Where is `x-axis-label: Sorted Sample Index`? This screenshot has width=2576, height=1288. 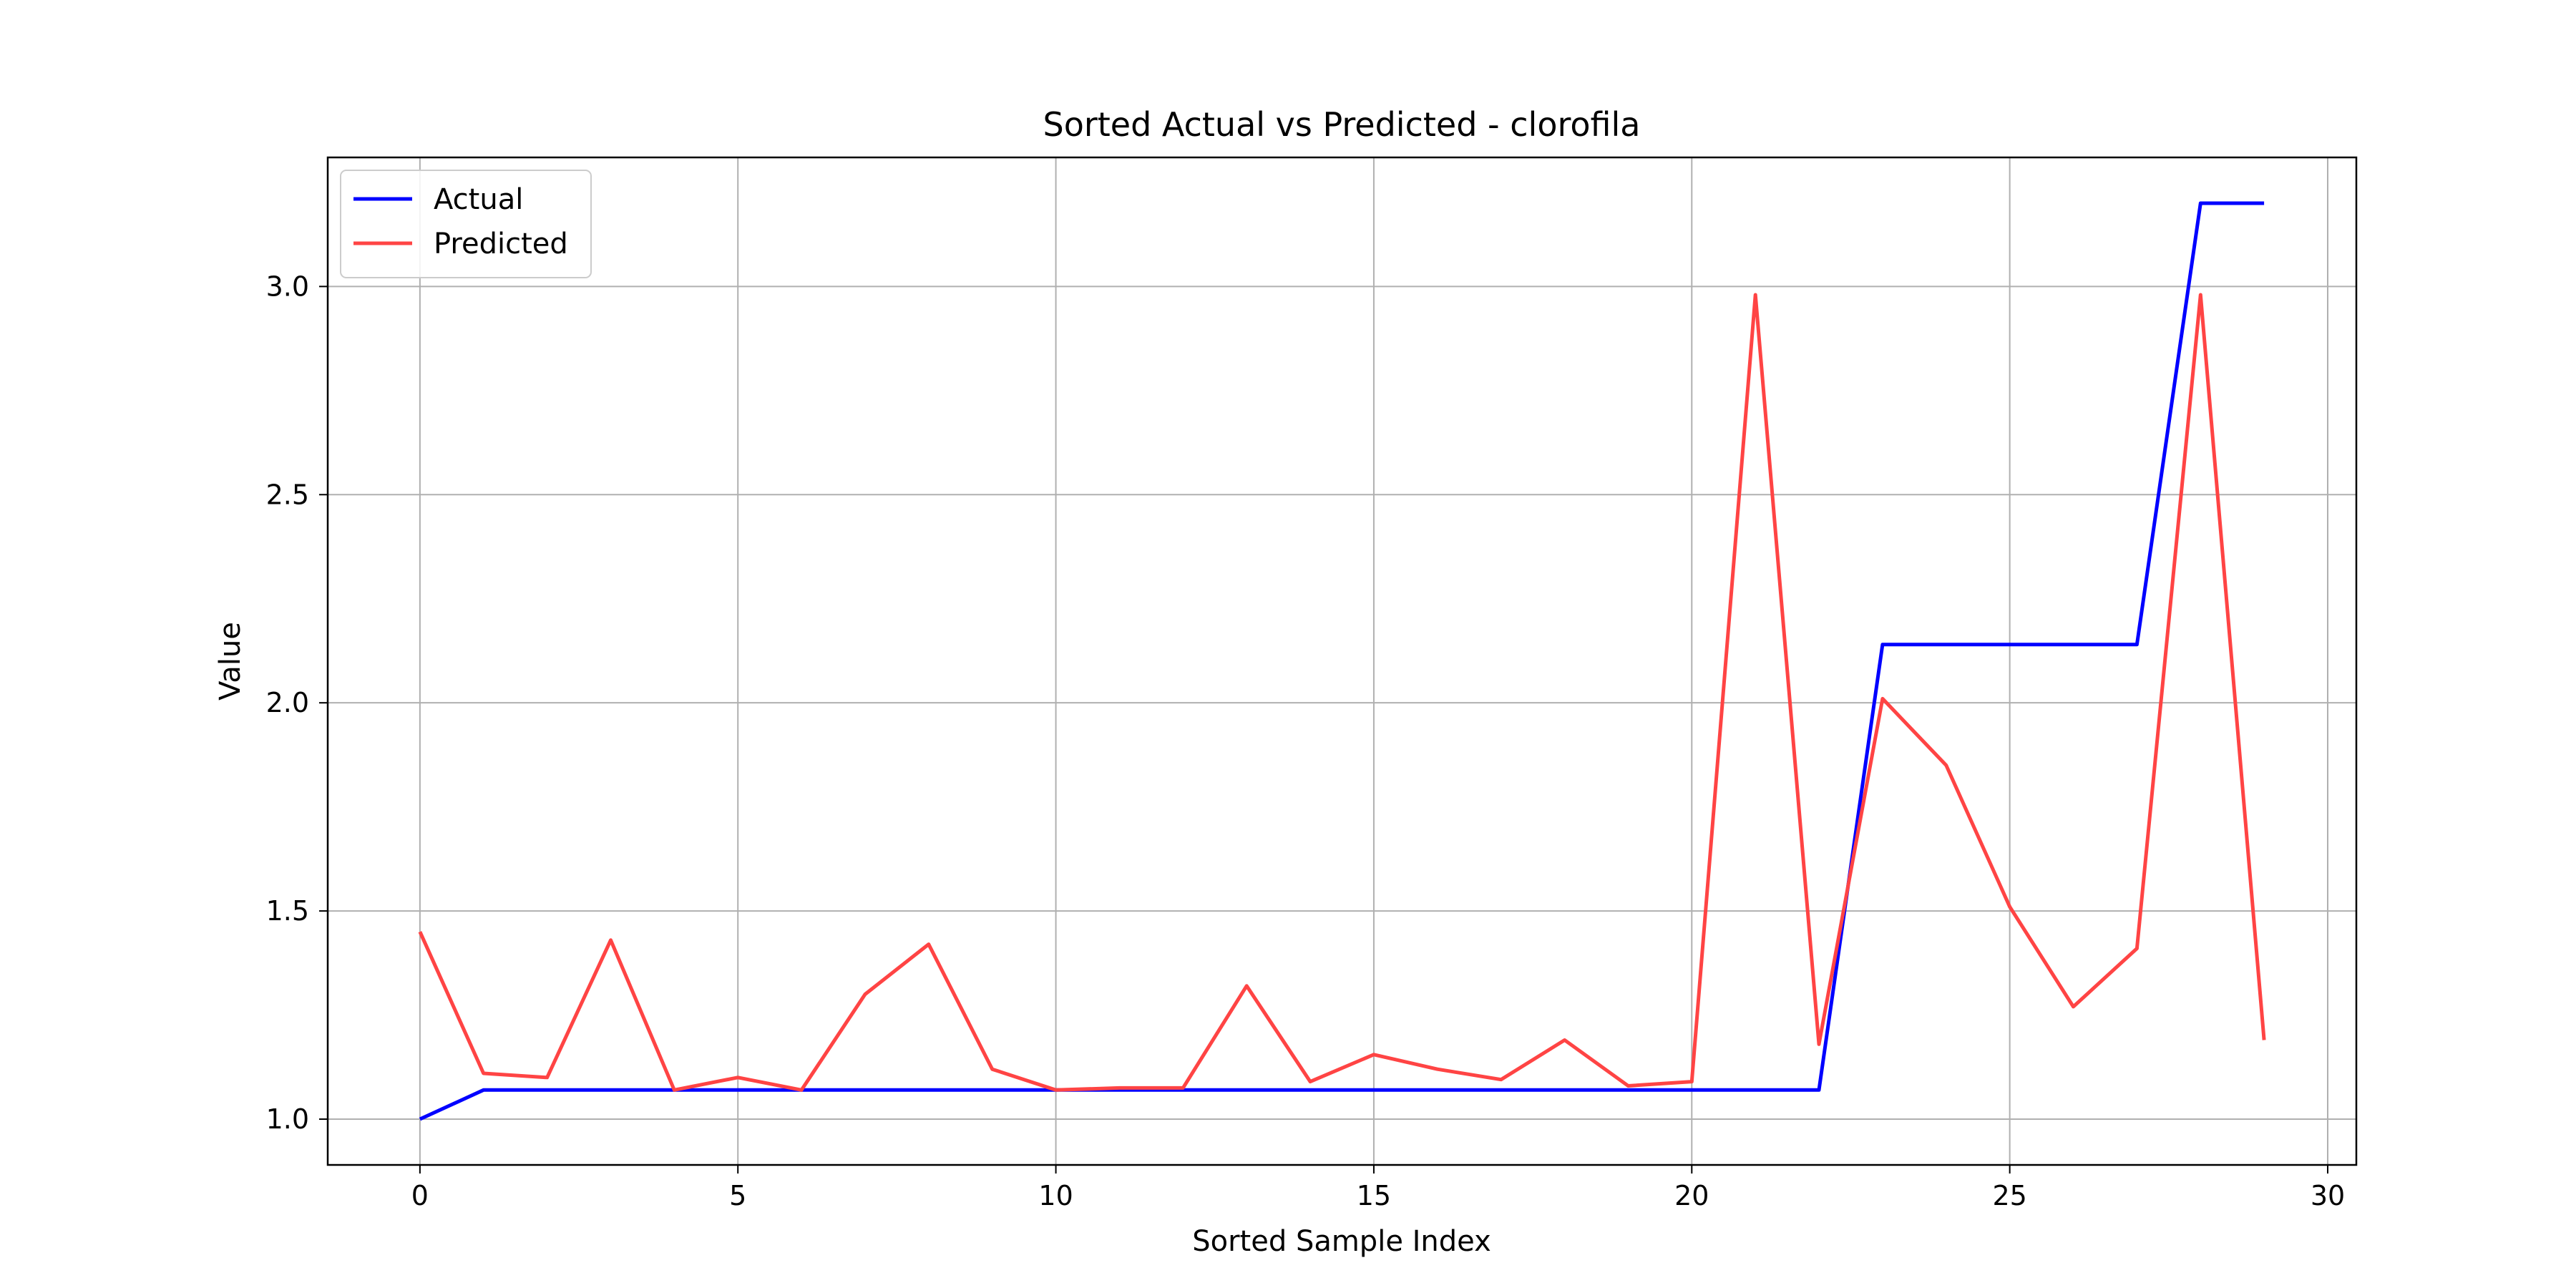
x-axis-label: Sorted Sample Index is located at coordinates (1341, 1241).